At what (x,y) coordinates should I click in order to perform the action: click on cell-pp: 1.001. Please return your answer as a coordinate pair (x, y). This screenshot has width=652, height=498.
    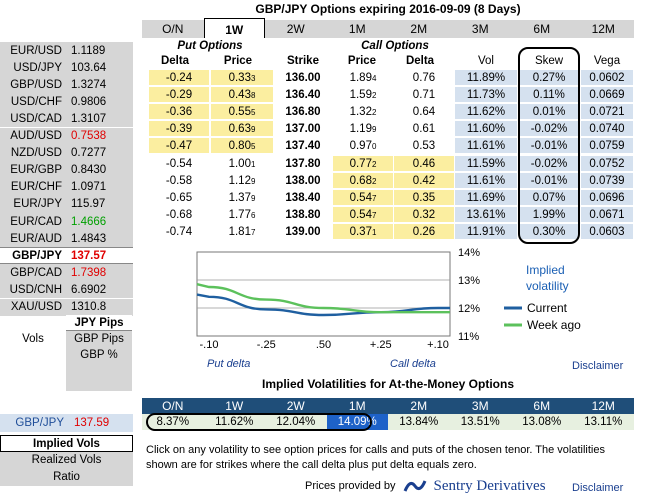
    Looking at the image, I should click on (242, 163).